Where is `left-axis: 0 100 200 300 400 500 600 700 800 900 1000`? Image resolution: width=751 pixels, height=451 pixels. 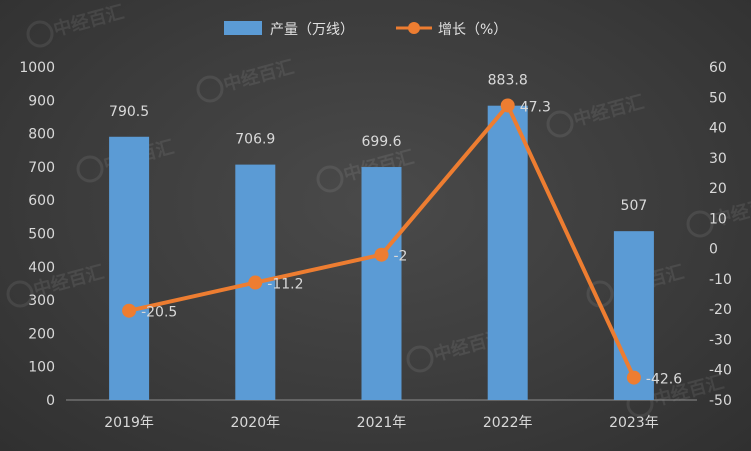
left-axis: 0 100 200 300 400 500 600 700 800 900 1000 is located at coordinates (37, 234).